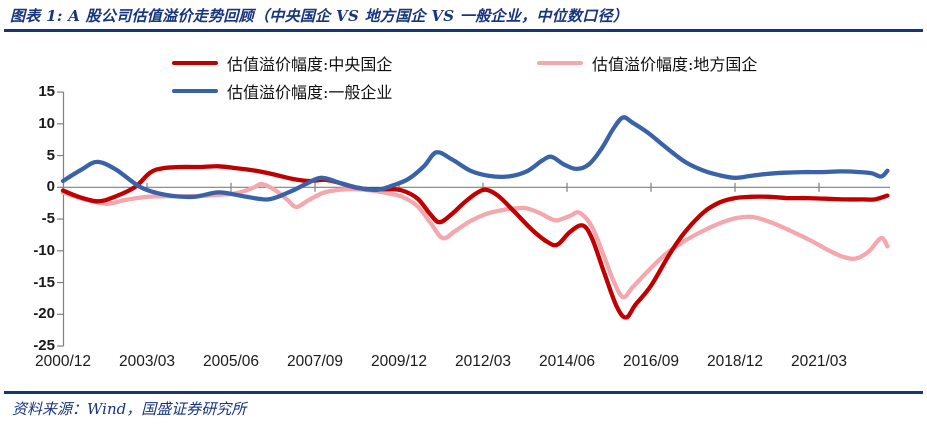 The image size is (927, 428). What do you see at coordinates (46, 92) in the screenshot?
I see `y-axis-label: 15` at bounding box center [46, 92].